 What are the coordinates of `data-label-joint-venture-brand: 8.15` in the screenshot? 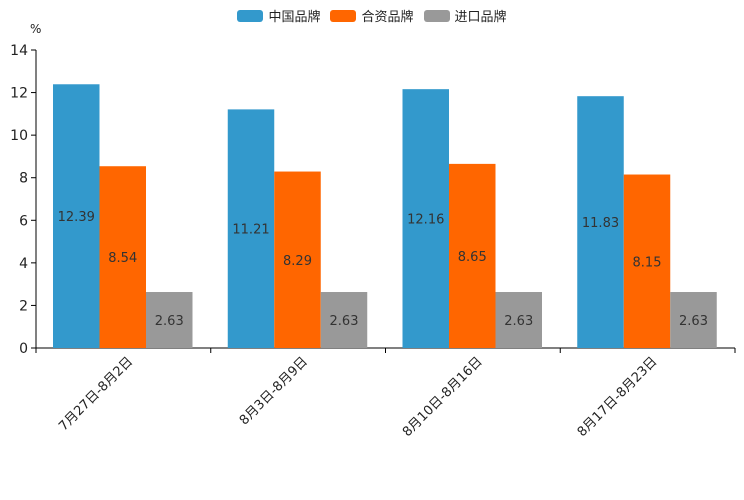 It's located at (647, 262).